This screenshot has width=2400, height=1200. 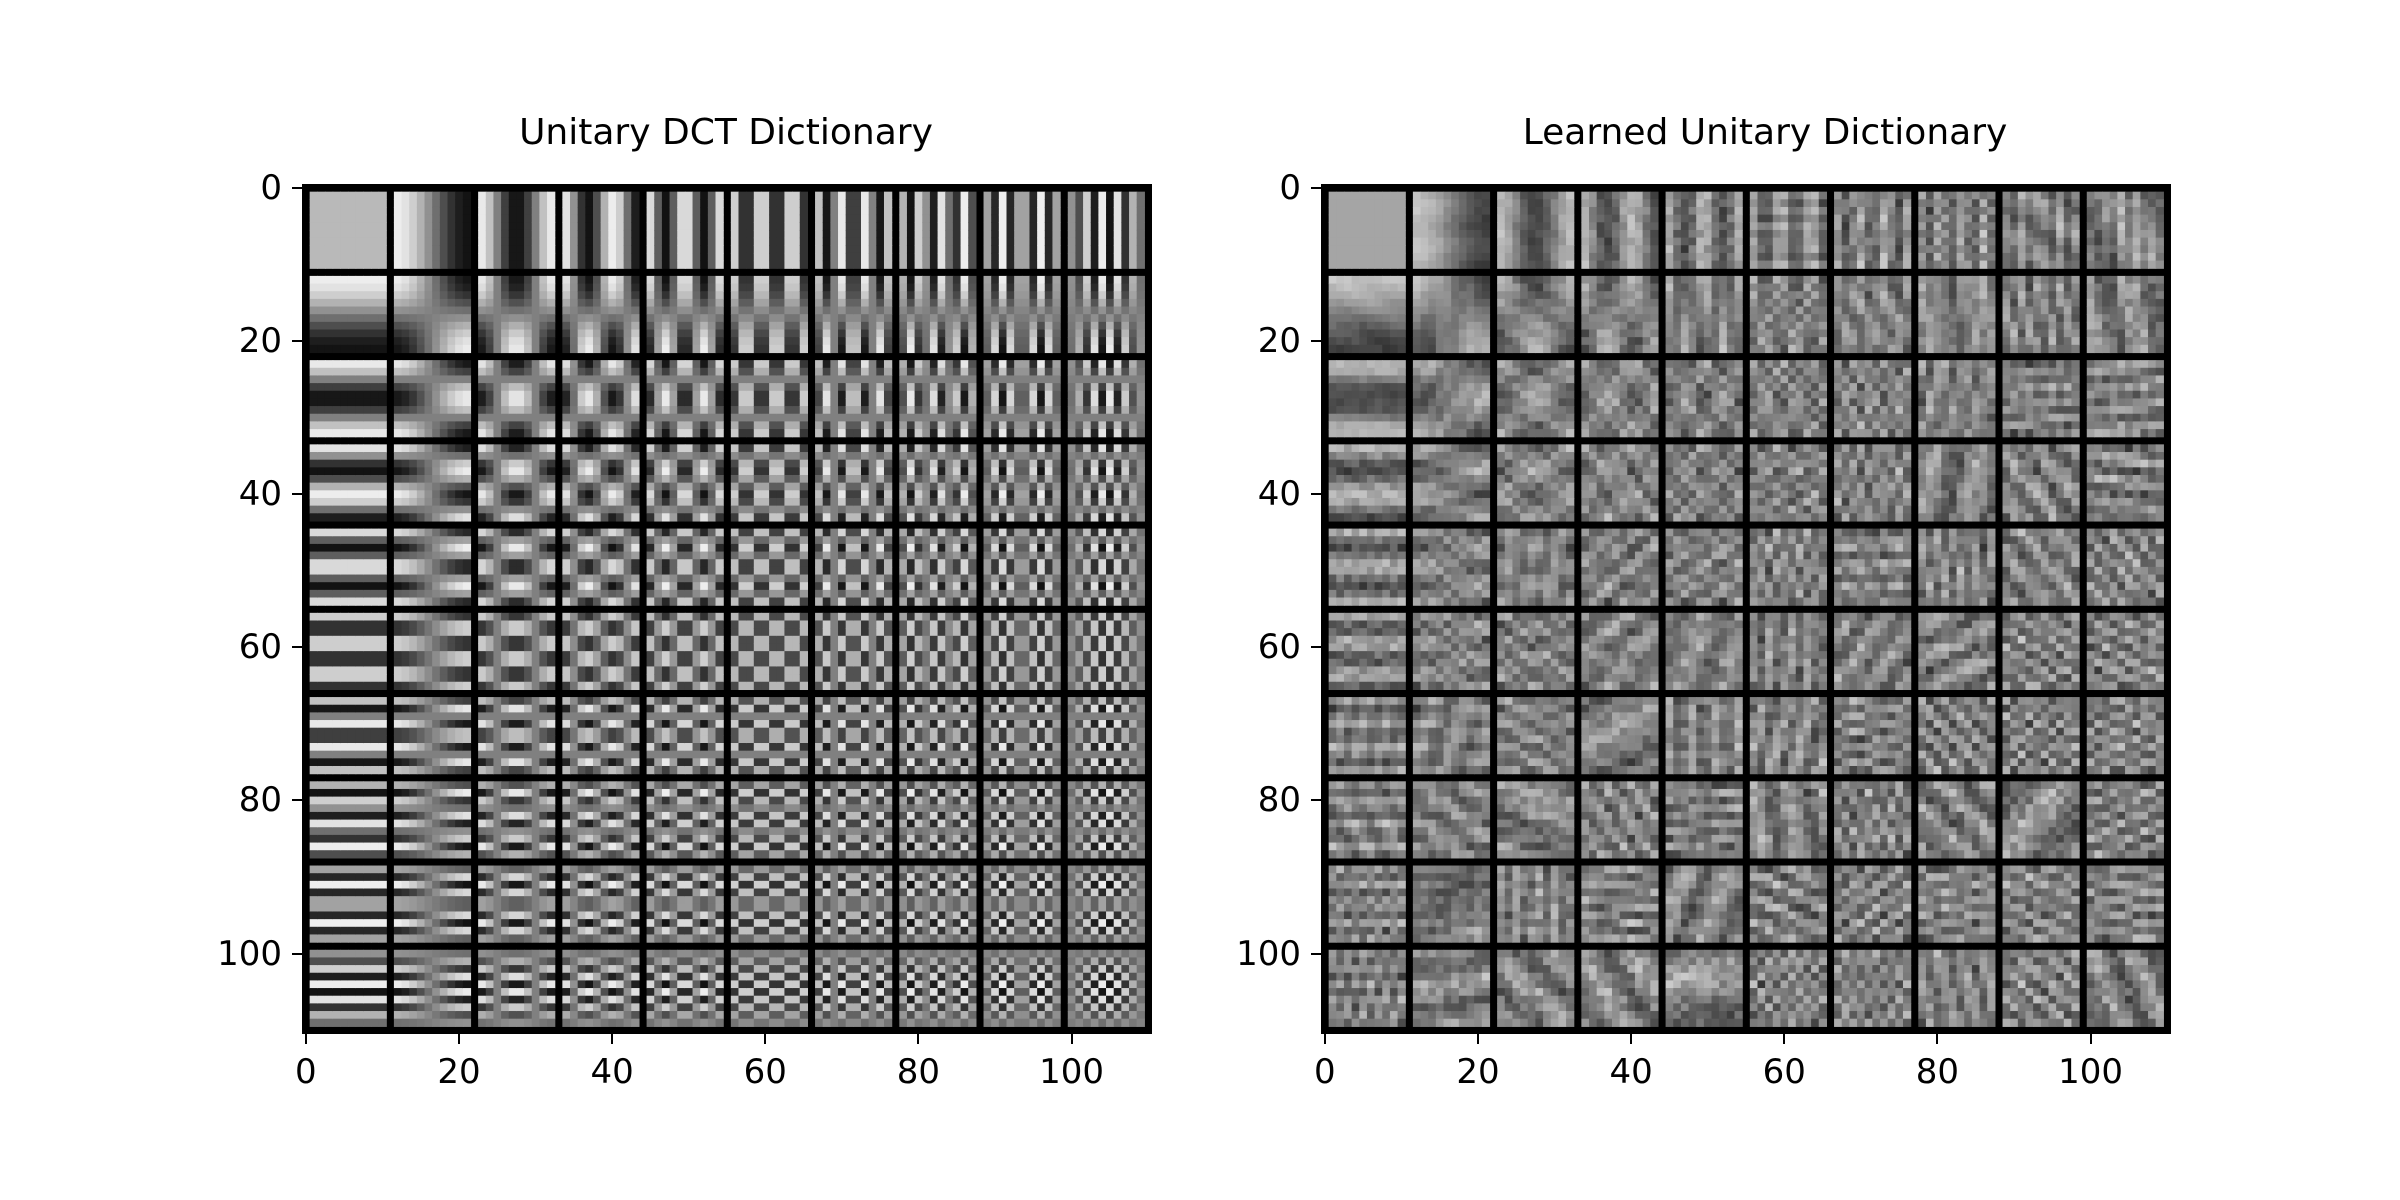 What do you see at coordinates (918, 1072) in the screenshot?
I see `x-tick-label: 80` at bounding box center [918, 1072].